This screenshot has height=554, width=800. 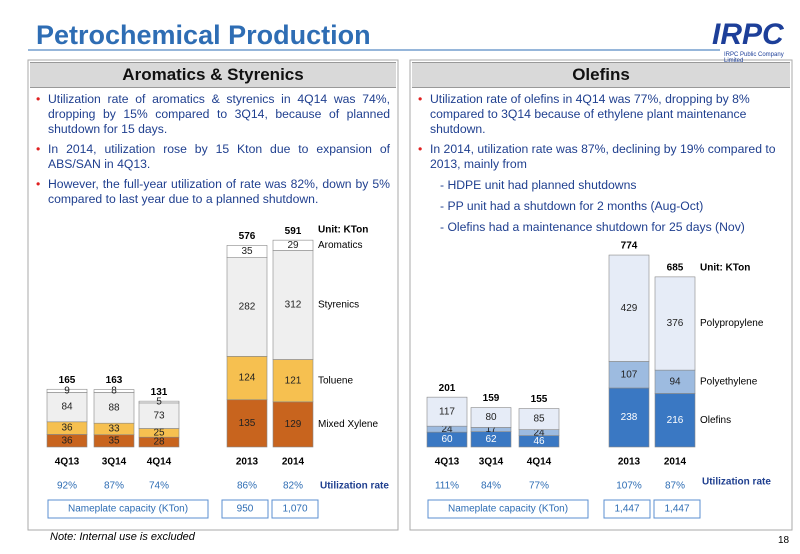 What do you see at coordinates (159, 415) in the screenshot?
I see `value-label: 73` at bounding box center [159, 415].